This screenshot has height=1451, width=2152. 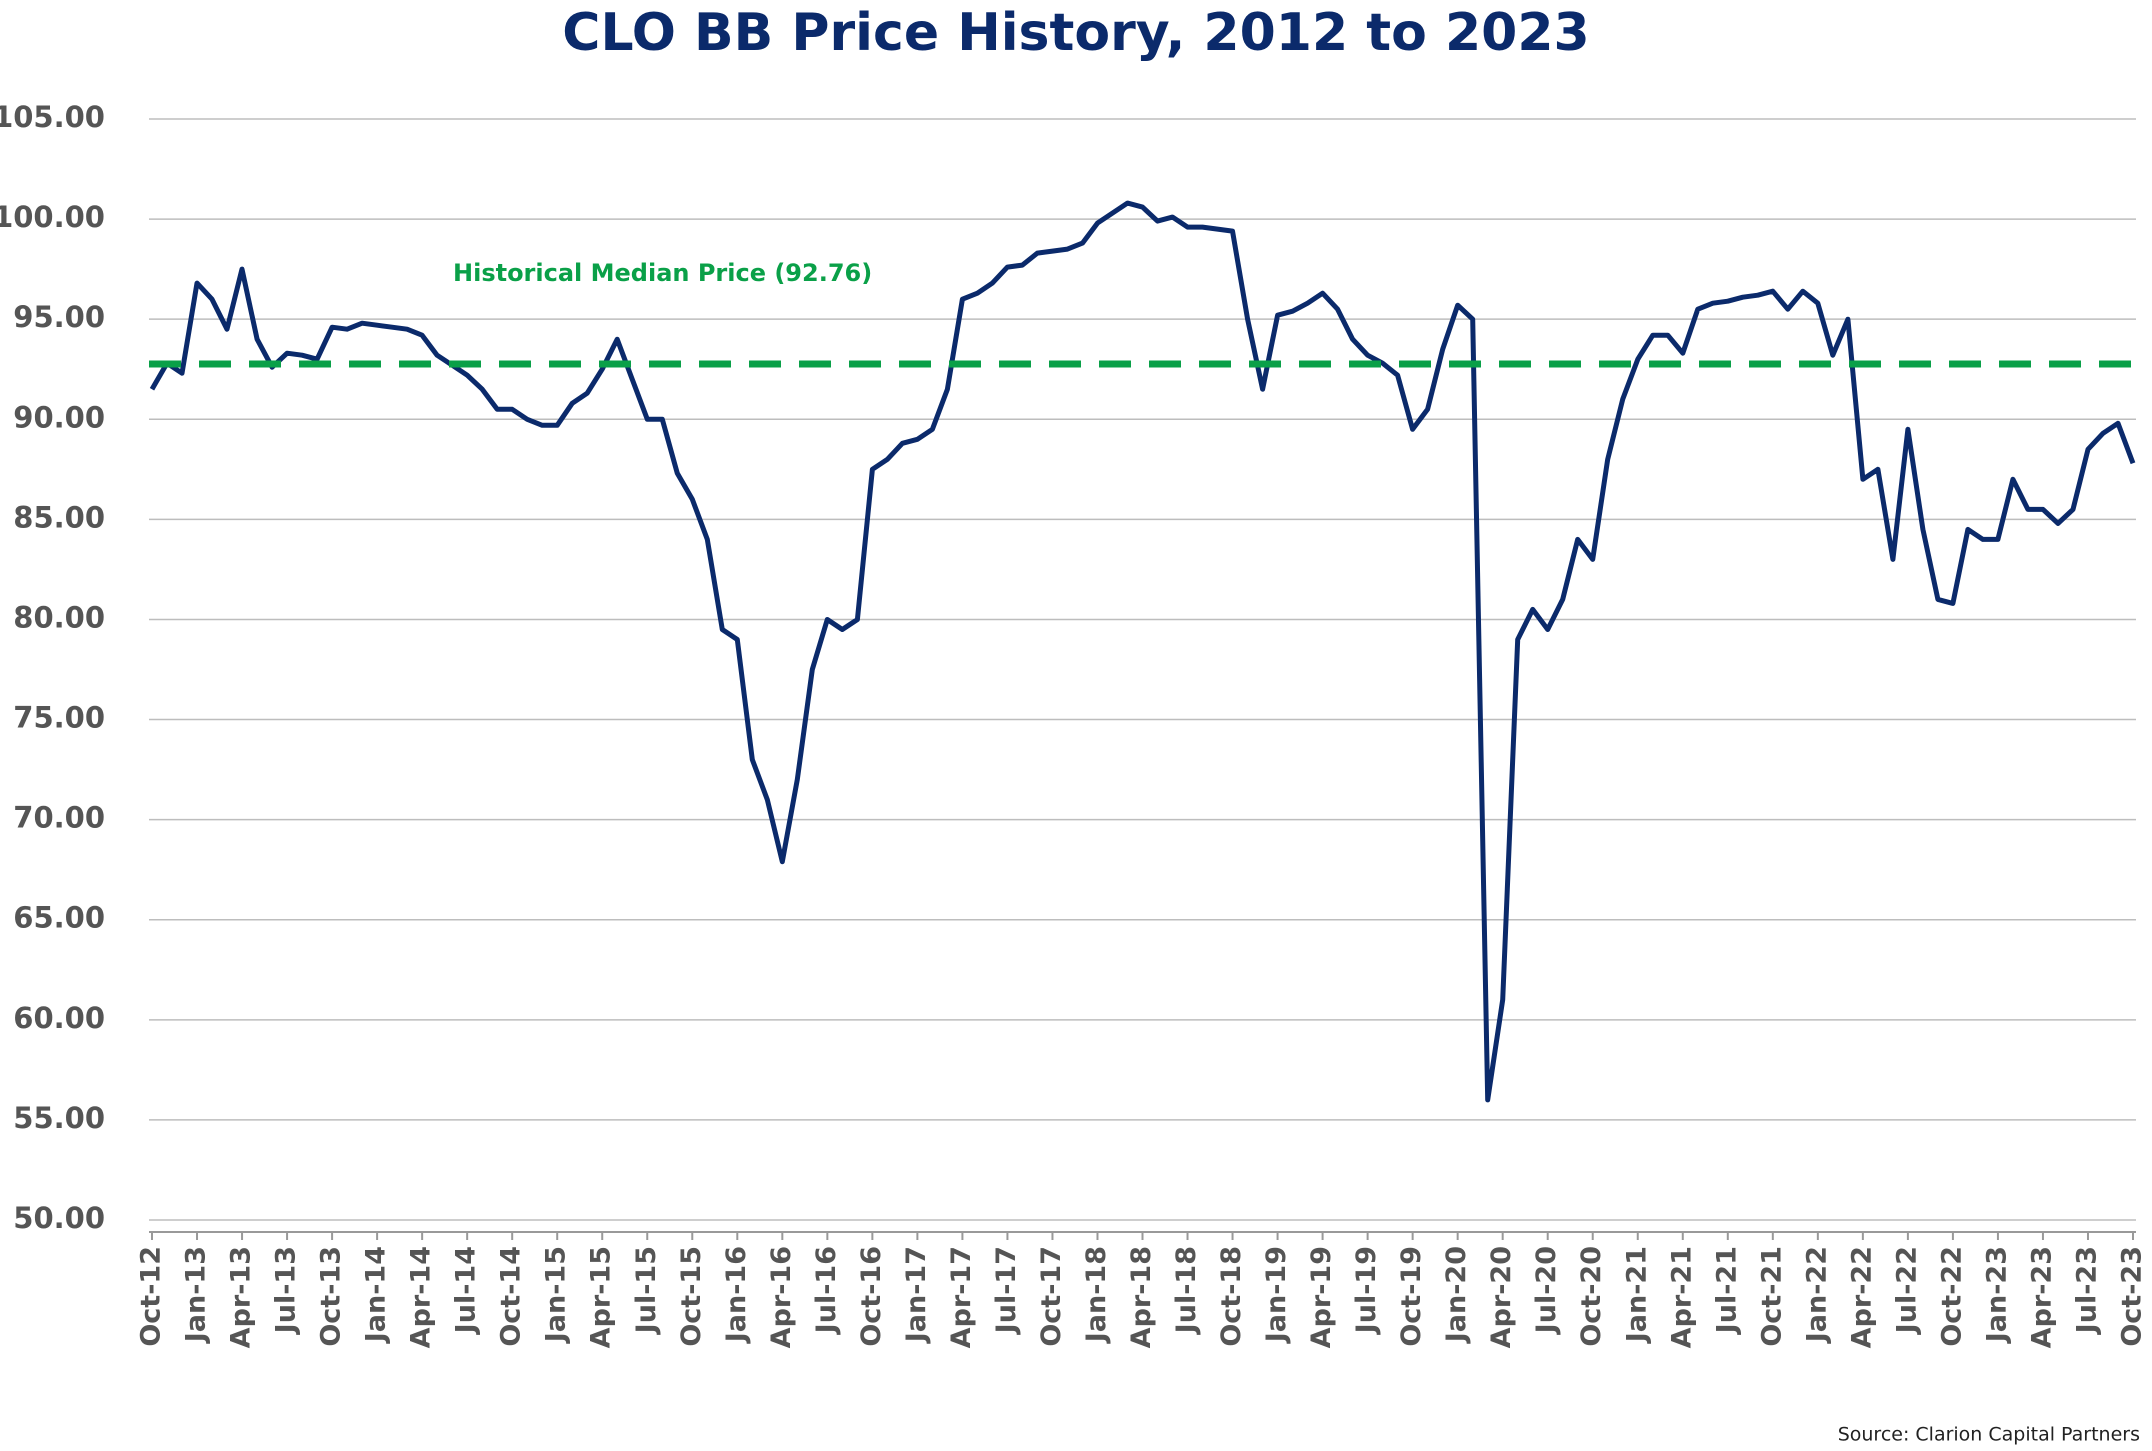 What do you see at coordinates (1726, 1290) in the screenshot?
I see `x-tick-label: Jul-21` at bounding box center [1726, 1290].